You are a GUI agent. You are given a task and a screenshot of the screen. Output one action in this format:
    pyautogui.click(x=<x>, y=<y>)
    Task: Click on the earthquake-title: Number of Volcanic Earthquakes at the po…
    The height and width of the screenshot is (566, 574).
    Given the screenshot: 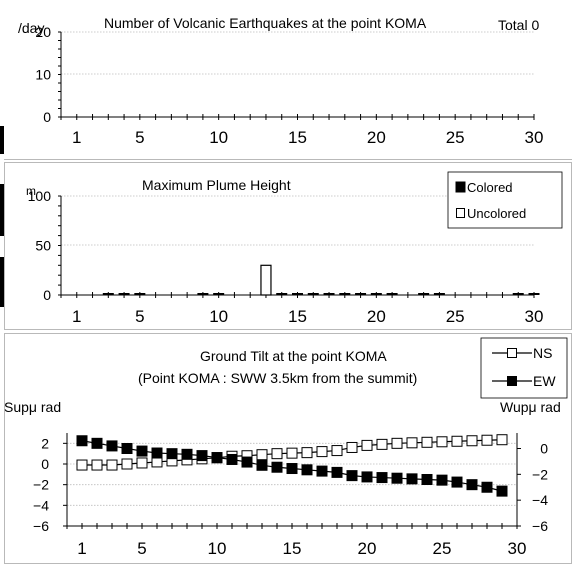 What is the action you would take?
    pyautogui.click(x=265, y=23)
    